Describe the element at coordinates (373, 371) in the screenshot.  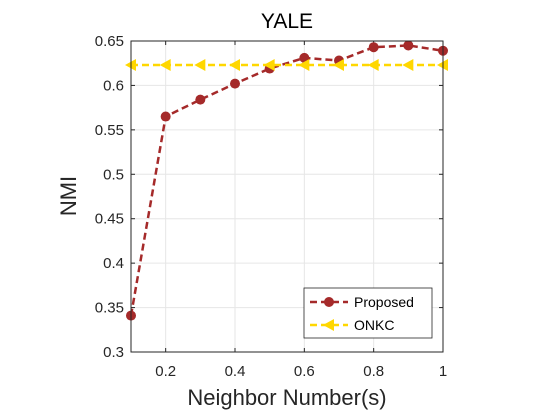
I see `x-tick-label: 0.8` at that location.